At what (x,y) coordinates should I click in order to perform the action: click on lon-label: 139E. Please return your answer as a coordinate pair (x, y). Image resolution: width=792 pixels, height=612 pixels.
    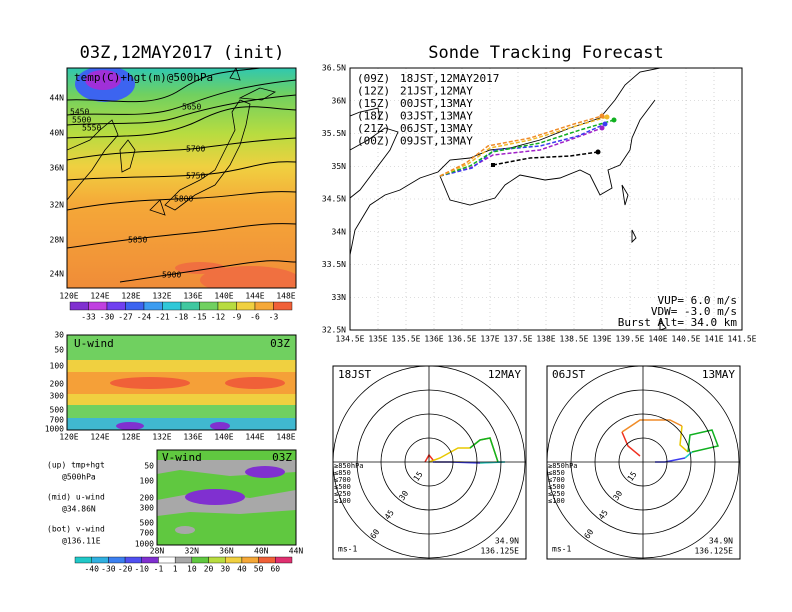
    Looking at the image, I should click on (601, 339).